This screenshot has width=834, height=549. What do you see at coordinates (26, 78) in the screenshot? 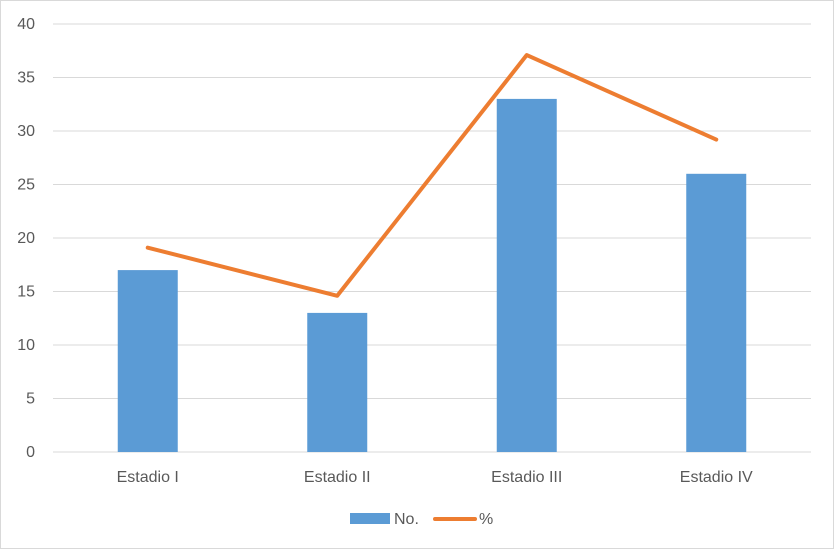
I see `y-tick-label: 35` at bounding box center [26, 78].